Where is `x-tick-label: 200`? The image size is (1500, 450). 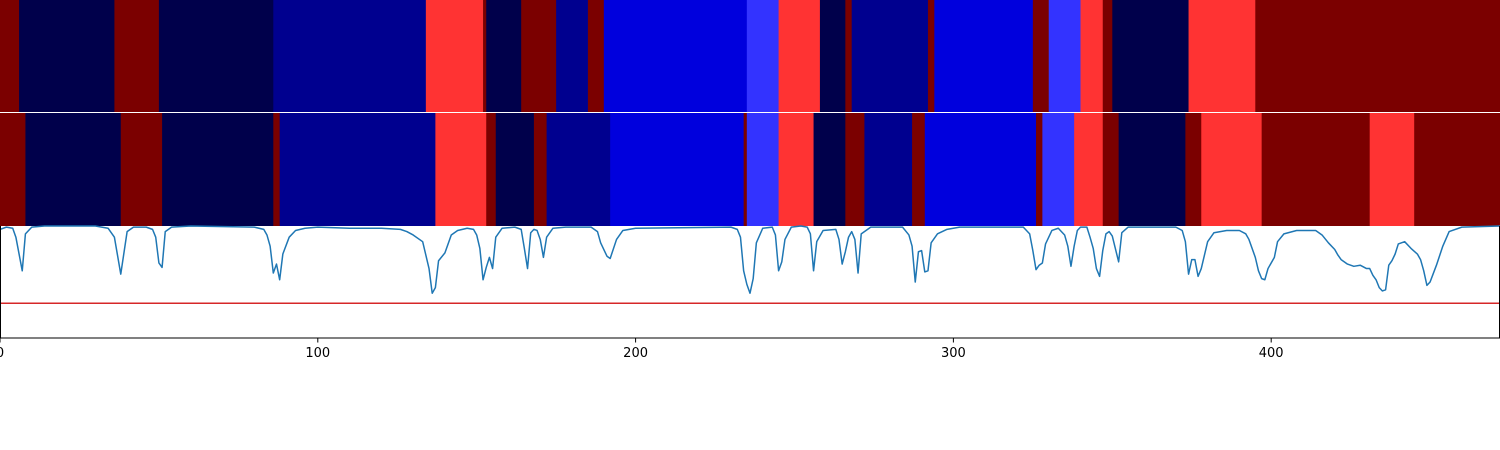
x-tick-label: 200 is located at coordinates (635, 353).